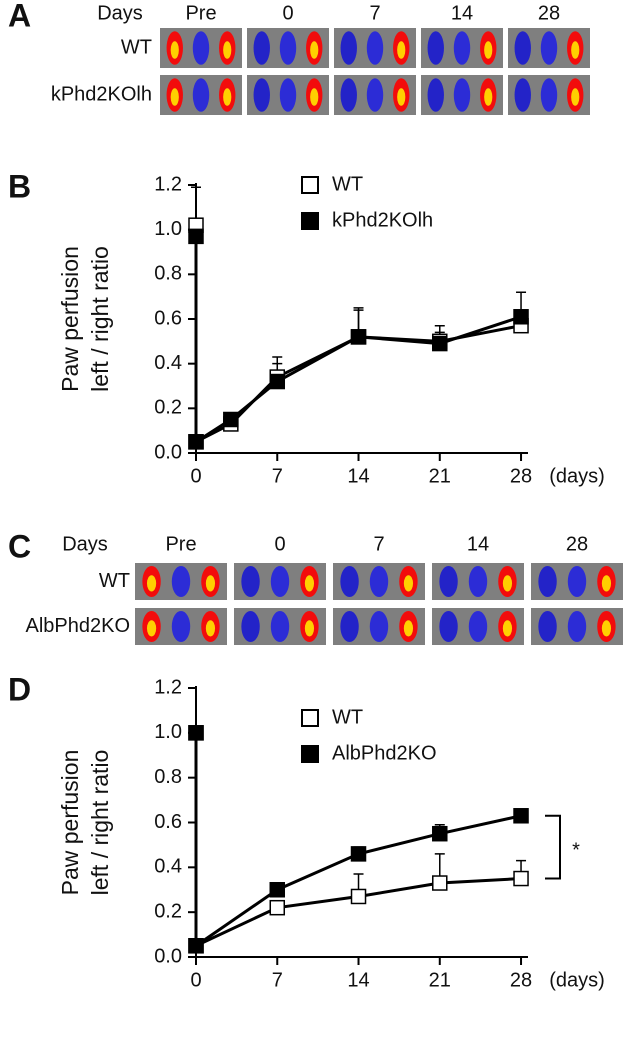 Image resolution: width=630 pixels, height=1061 pixels. I want to click on panel-label: D, so click(19, 689).